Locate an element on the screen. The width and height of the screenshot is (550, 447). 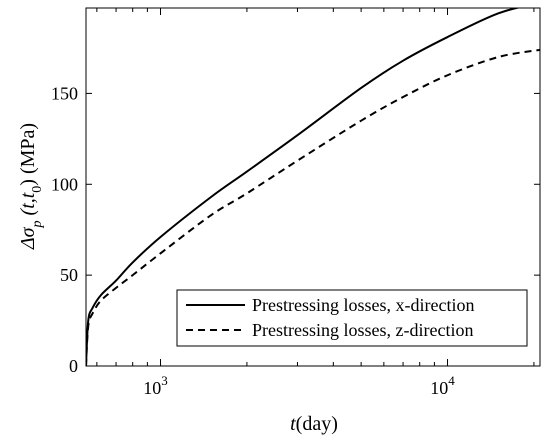
y-title-sub-0: 0 is located at coordinates (37, 189).